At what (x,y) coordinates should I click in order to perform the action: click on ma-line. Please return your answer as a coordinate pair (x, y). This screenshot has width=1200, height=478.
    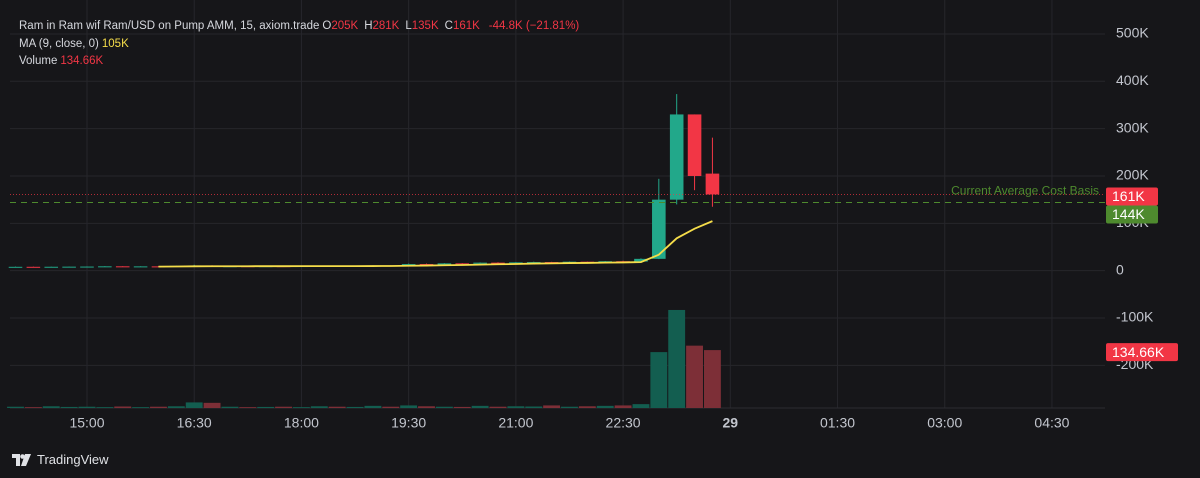
    Looking at the image, I should click on (435, 244).